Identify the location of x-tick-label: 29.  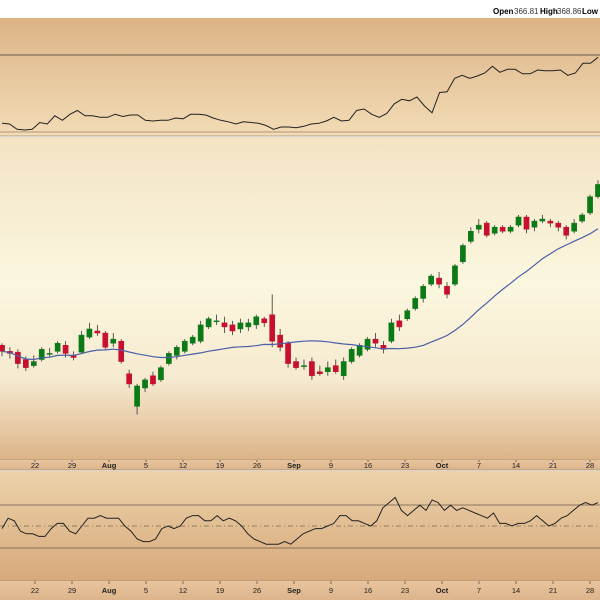
(72, 590).